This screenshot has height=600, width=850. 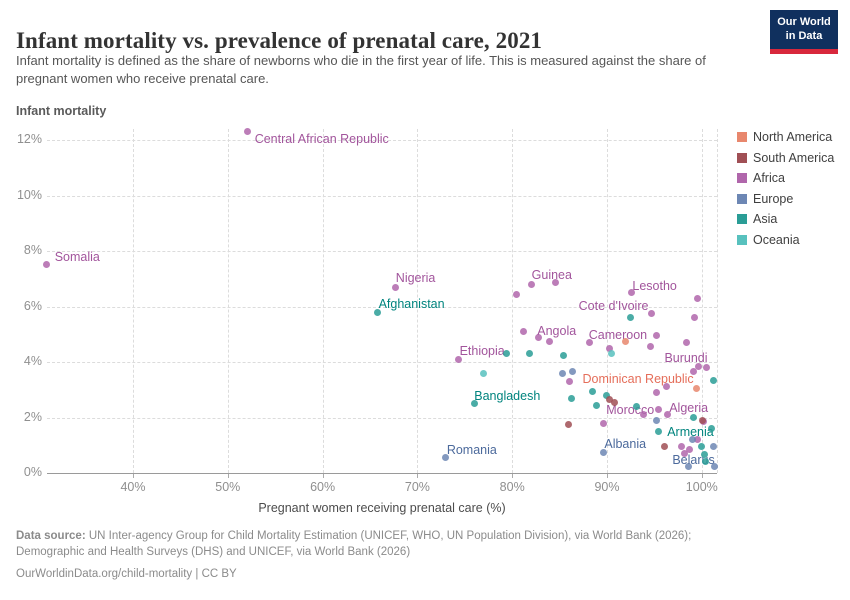 What do you see at coordinates (658, 431) in the screenshot?
I see `data-point-armenia` at bounding box center [658, 431].